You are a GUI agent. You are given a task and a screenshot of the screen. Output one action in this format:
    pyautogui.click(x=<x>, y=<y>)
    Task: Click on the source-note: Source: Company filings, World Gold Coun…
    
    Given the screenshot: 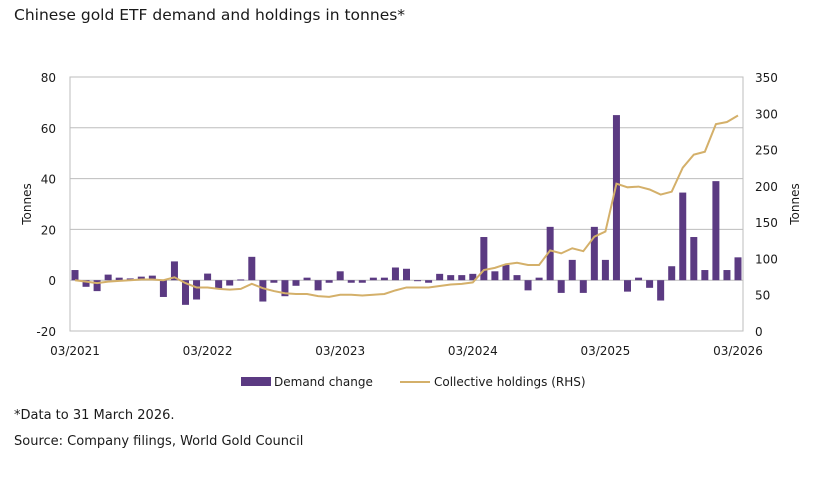 What is the action you would take?
    pyautogui.click(x=159, y=441)
    